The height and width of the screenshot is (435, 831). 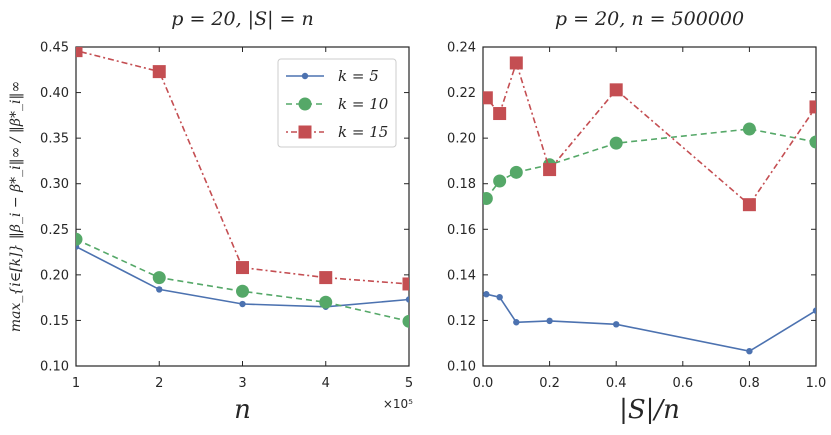 I want to click on x-tick-label: 0.4, so click(x=616, y=383).